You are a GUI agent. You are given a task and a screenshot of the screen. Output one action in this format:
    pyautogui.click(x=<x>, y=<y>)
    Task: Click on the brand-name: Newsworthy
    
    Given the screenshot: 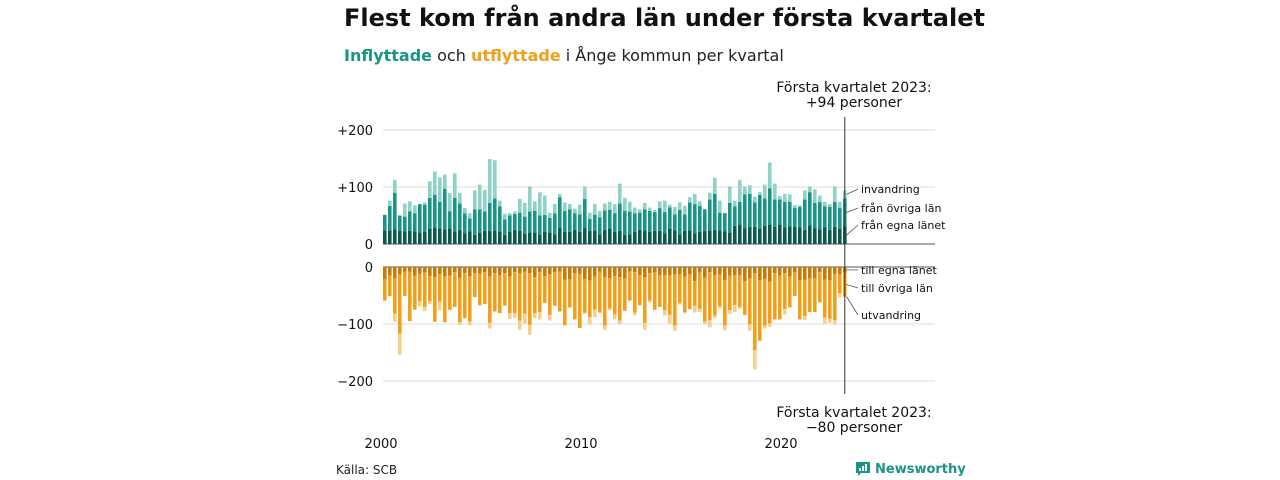 What is the action you would take?
    pyautogui.click(x=920, y=469)
    